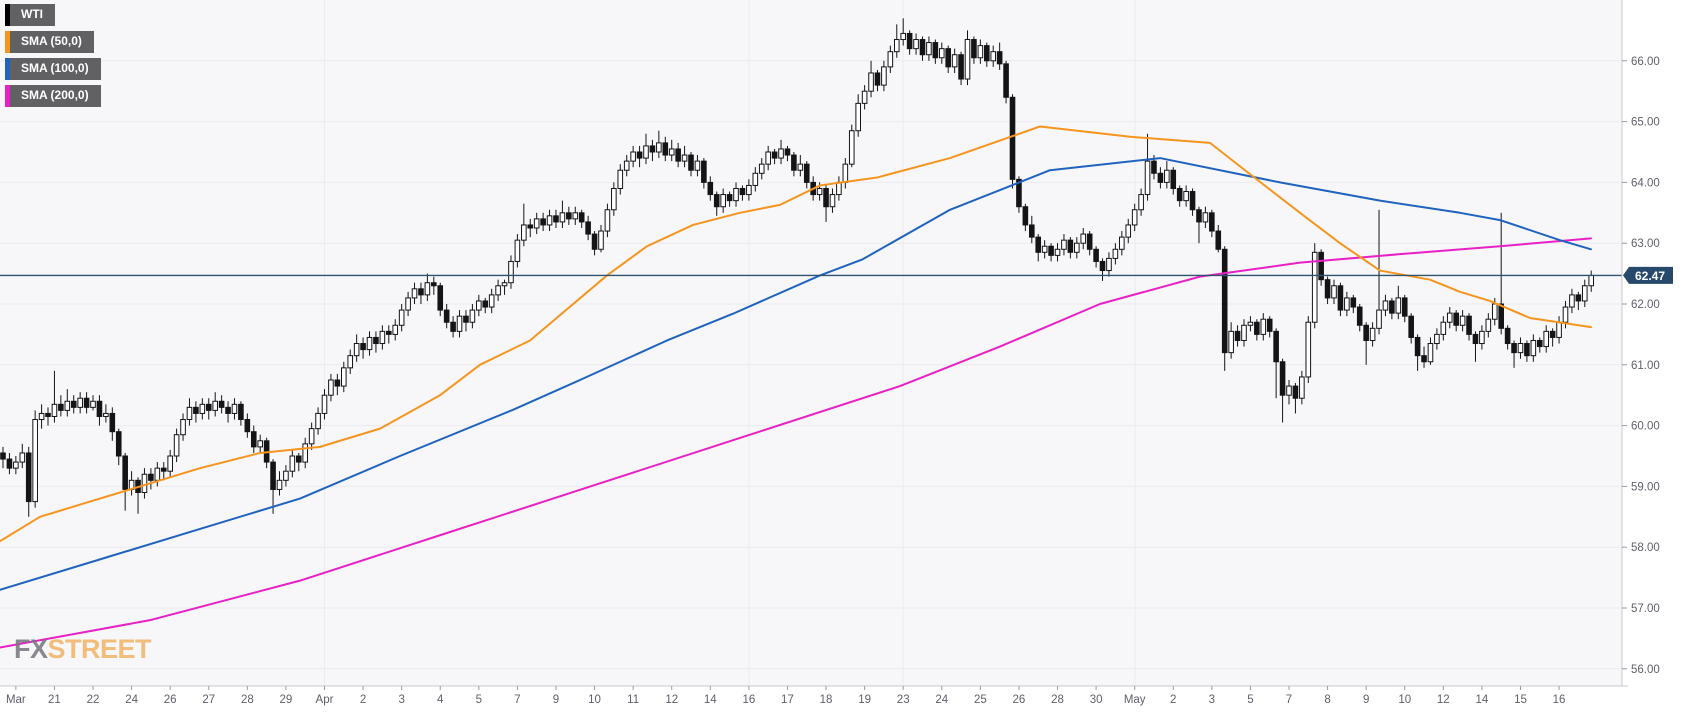 The height and width of the screenshot is (712, 1707). I want to click on x-tick-label: 16, so click(1559, 700).